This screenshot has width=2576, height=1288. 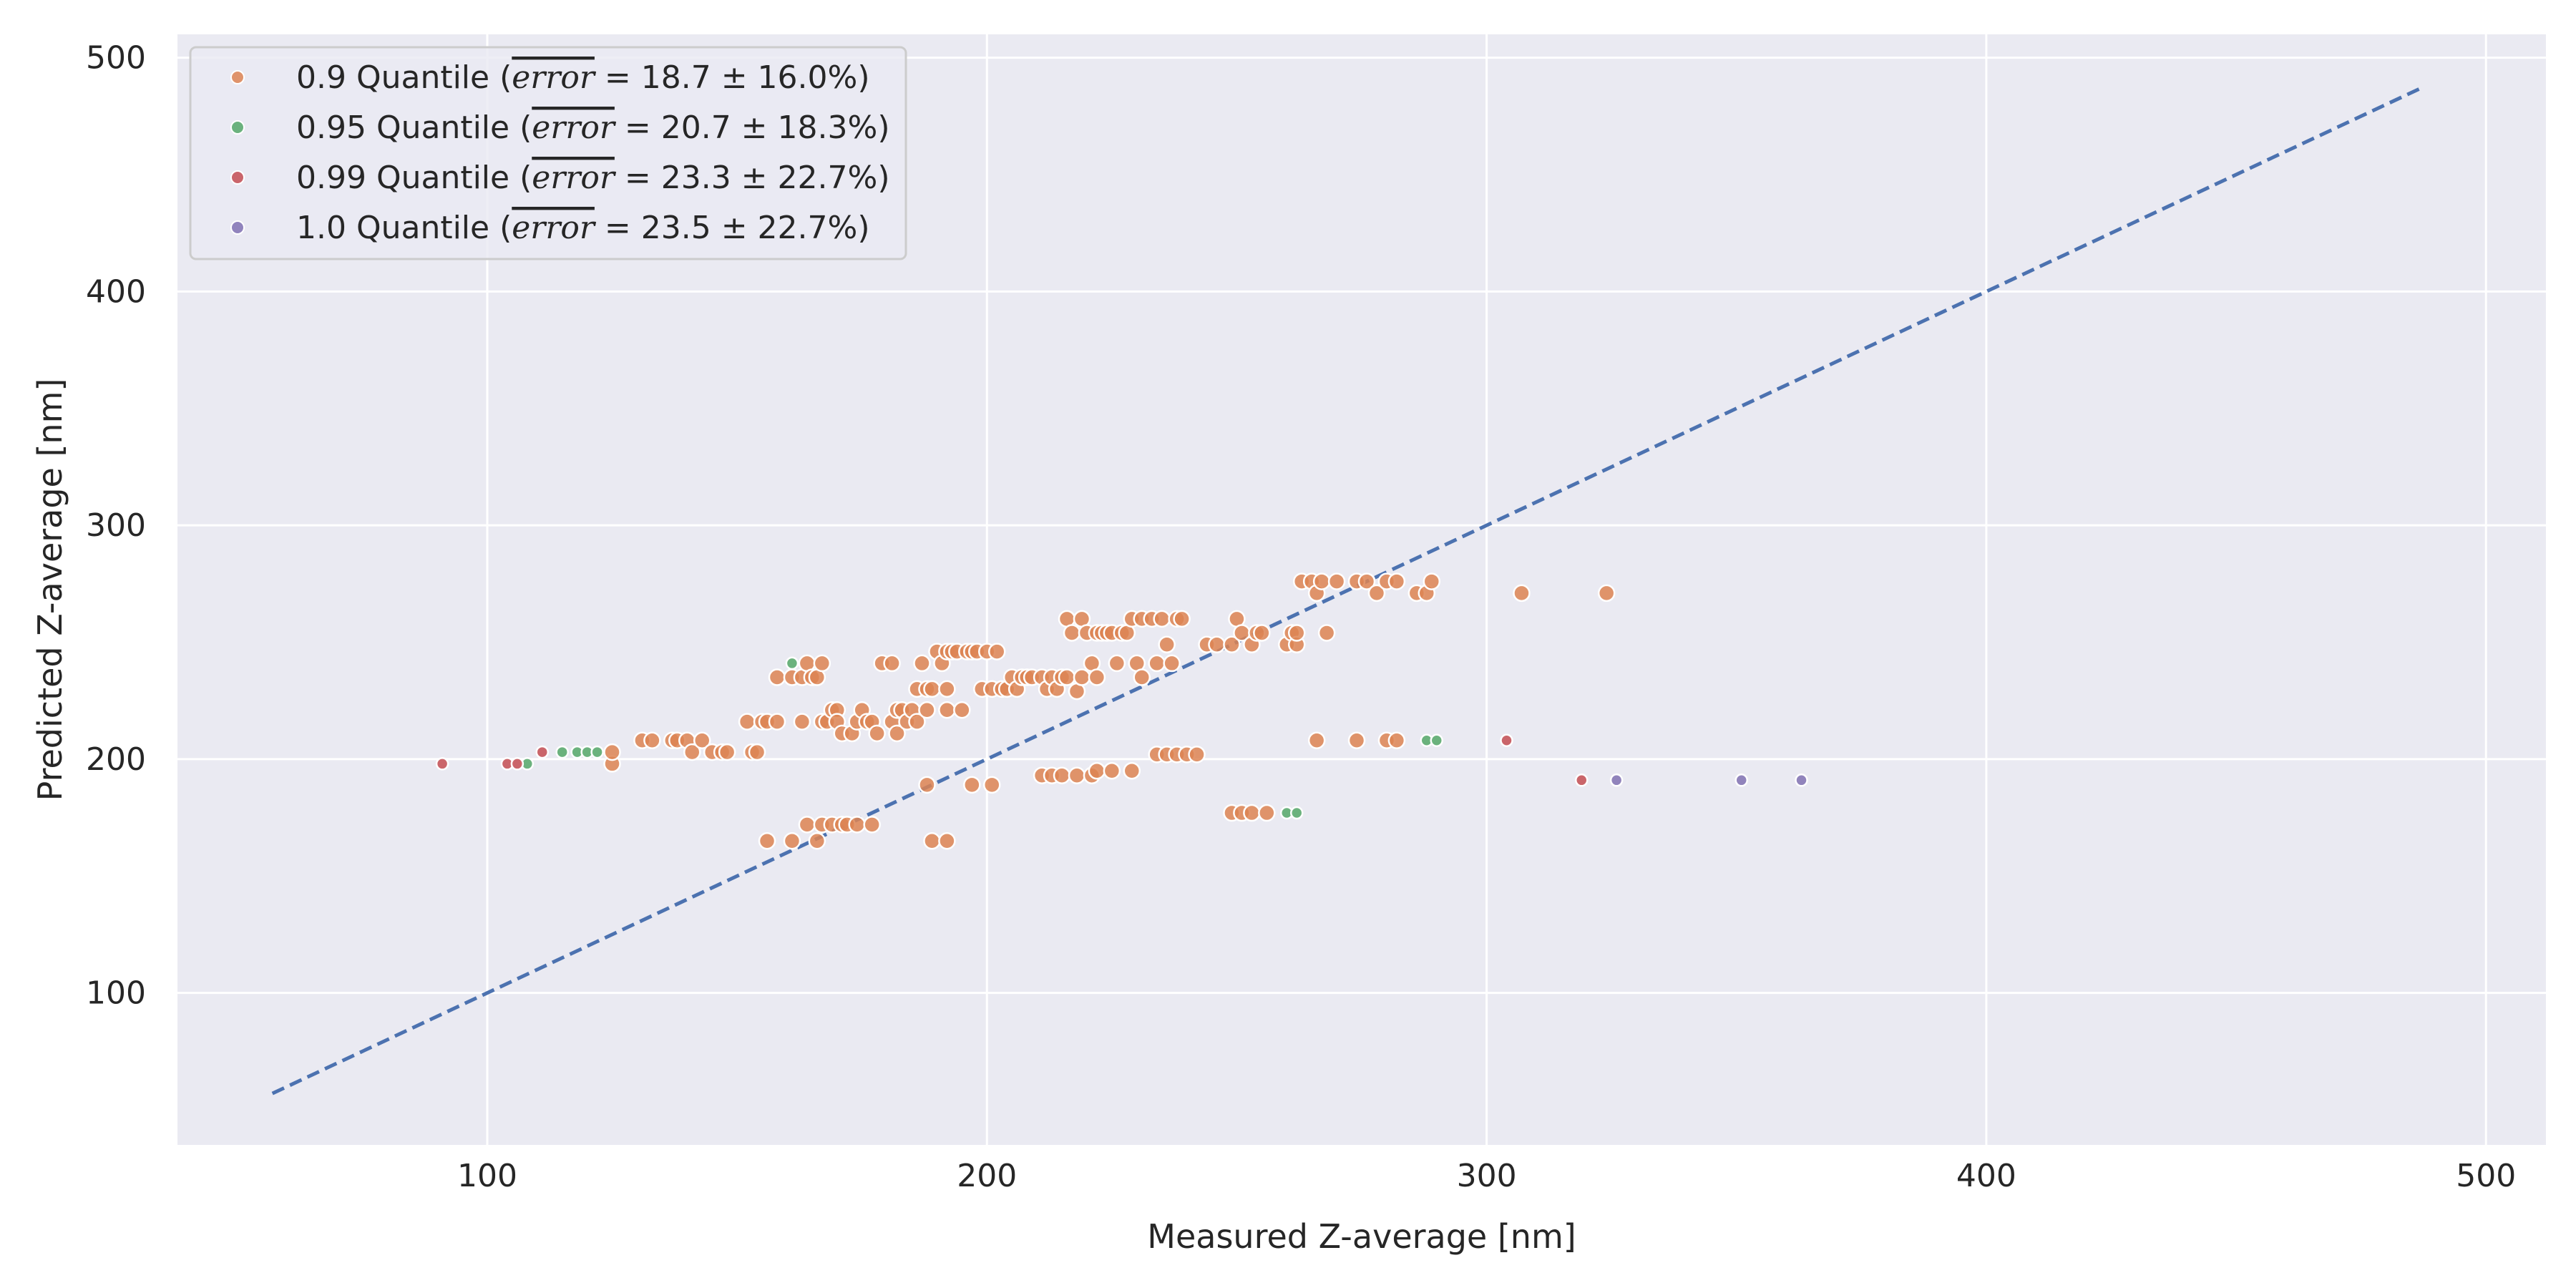 I want to click on legend-item: 0.9 Quantile (error = 18.7 ± 16.0%), so click(x=550, y=77).